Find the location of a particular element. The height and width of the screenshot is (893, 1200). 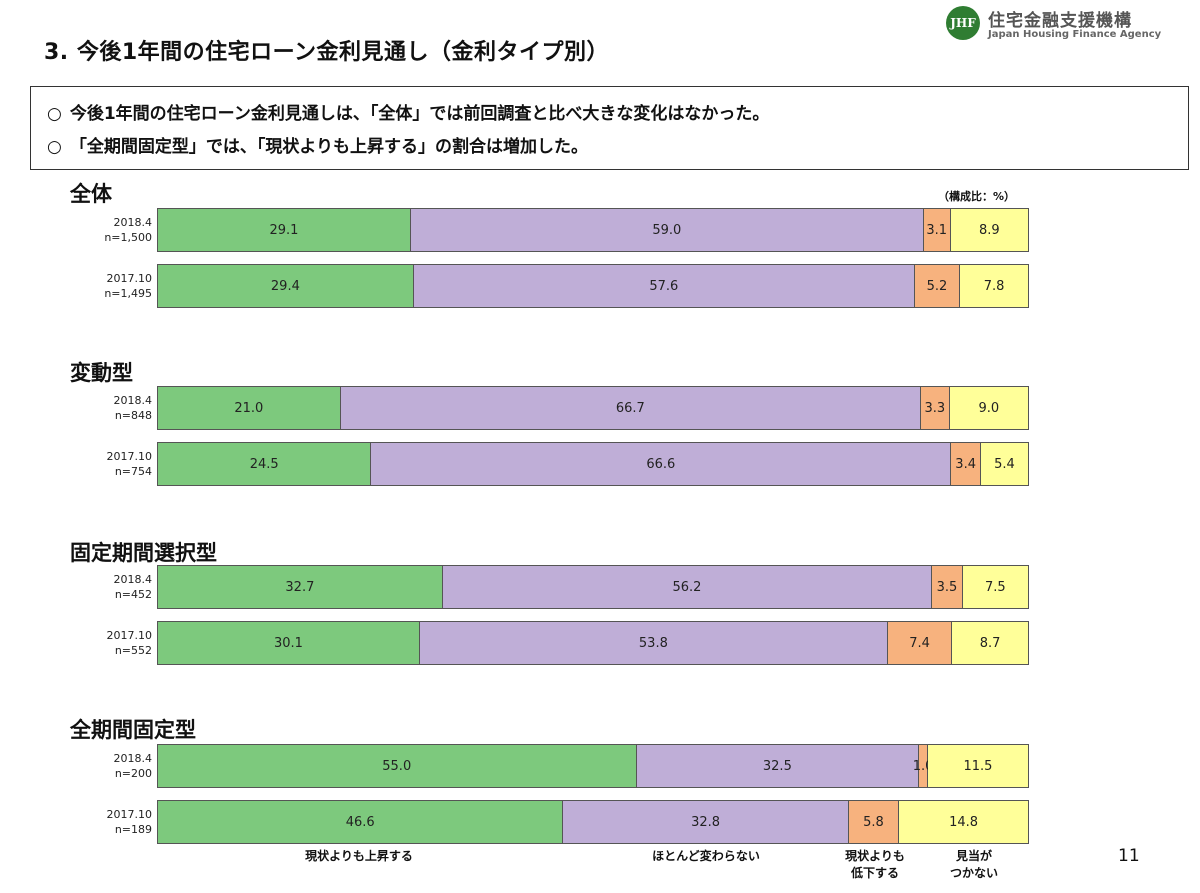

data-label: 66.7 is located at coordinates (630, 408).